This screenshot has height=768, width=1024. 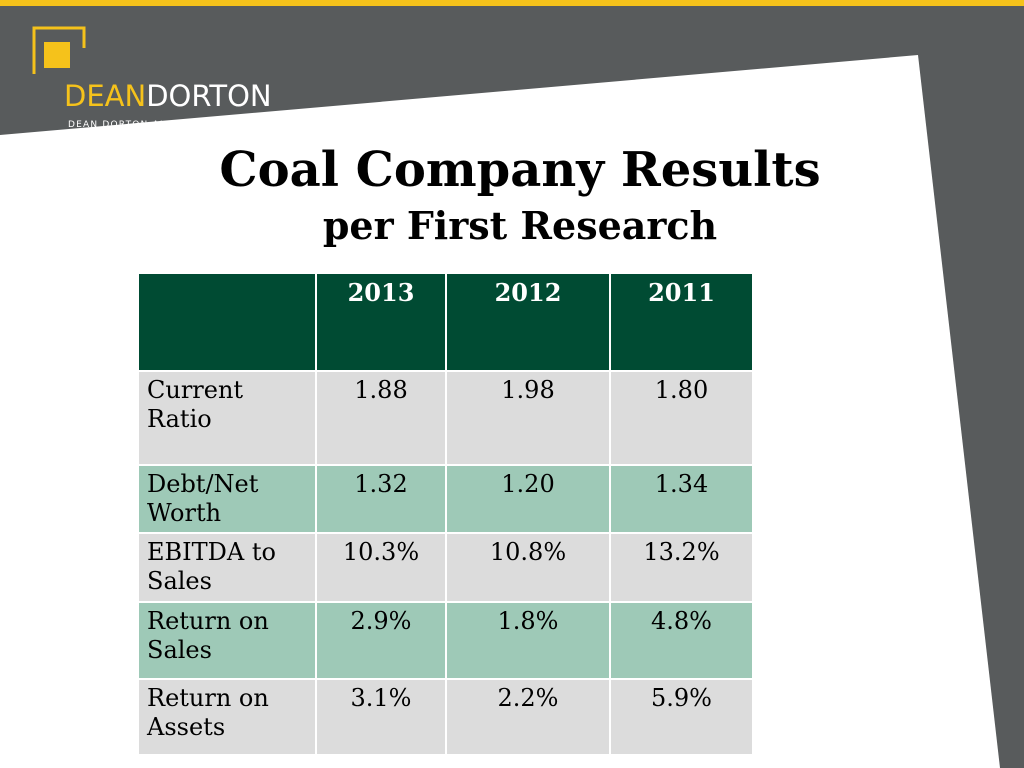 What do you see at coordinates (162, 125) in the screenshot?
I see `logo-subtitle: DEAN DORTON ALLEN FORD, PLLC` at bounding box center [162, 125].